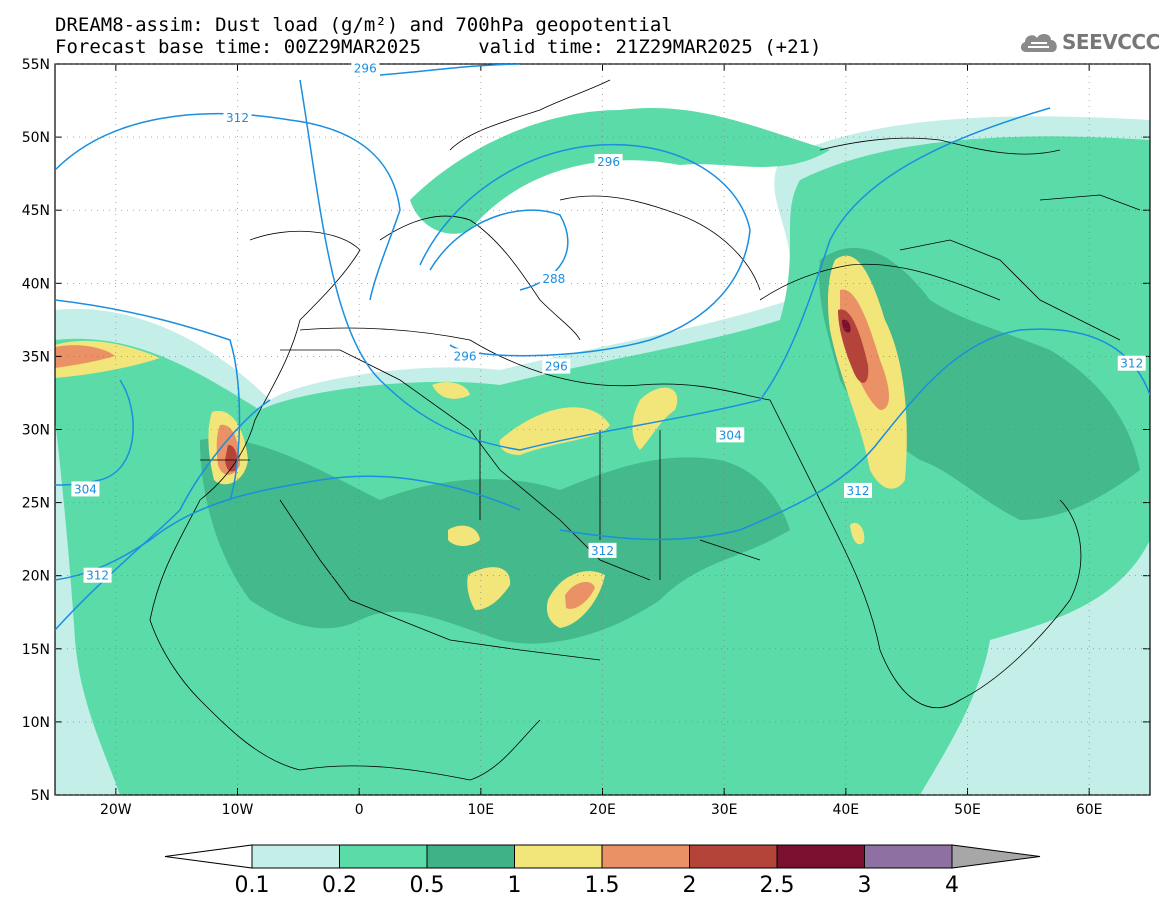 The width and height of the screenshot is (1165, 907). What do you see at coordinates (554, 431) in the screenshot?
I see `dust-plume-libya` at bounding box center [554, 431].